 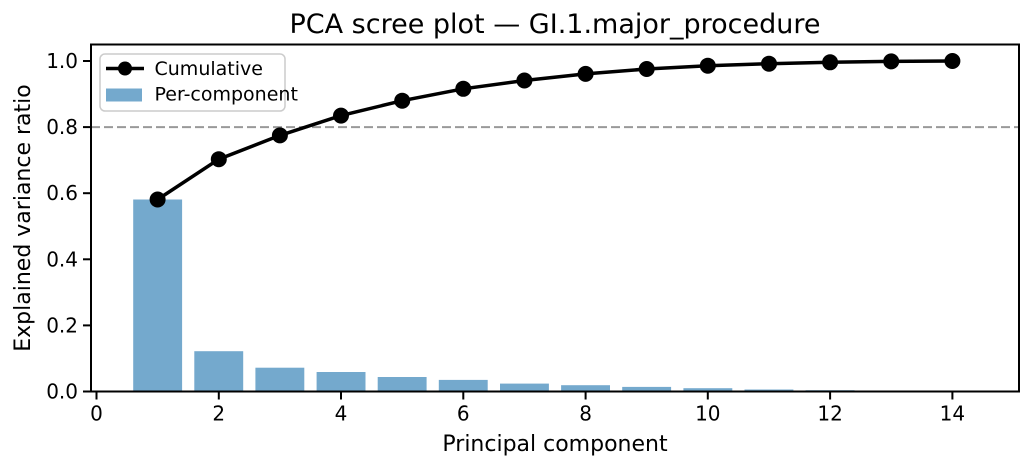 What do you see at coordinates (463, 88) in the screenshot?
I see `cumulative-marker-pc6` at bounding box center [463, 88].